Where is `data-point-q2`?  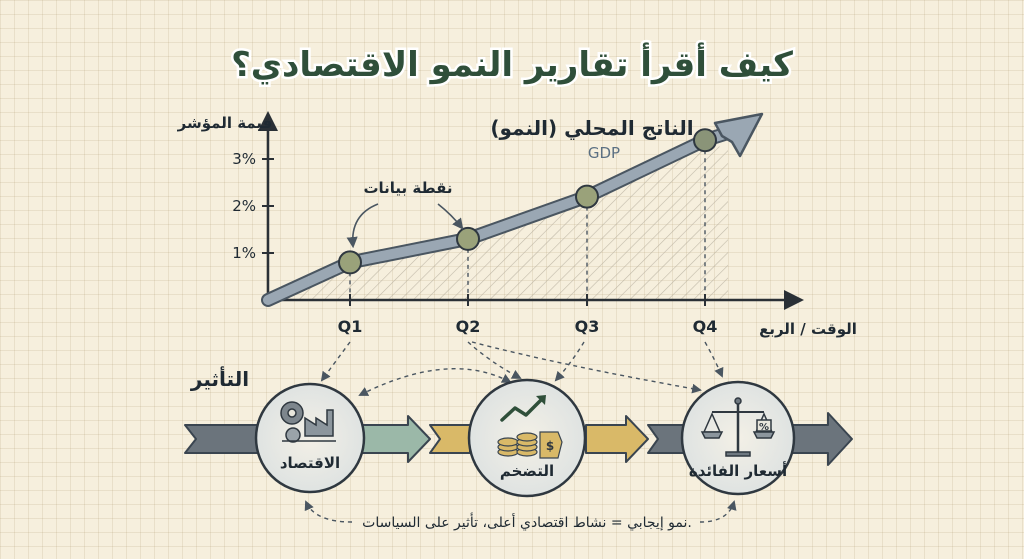
data-point-q2 is located at coordinates (468, 238).